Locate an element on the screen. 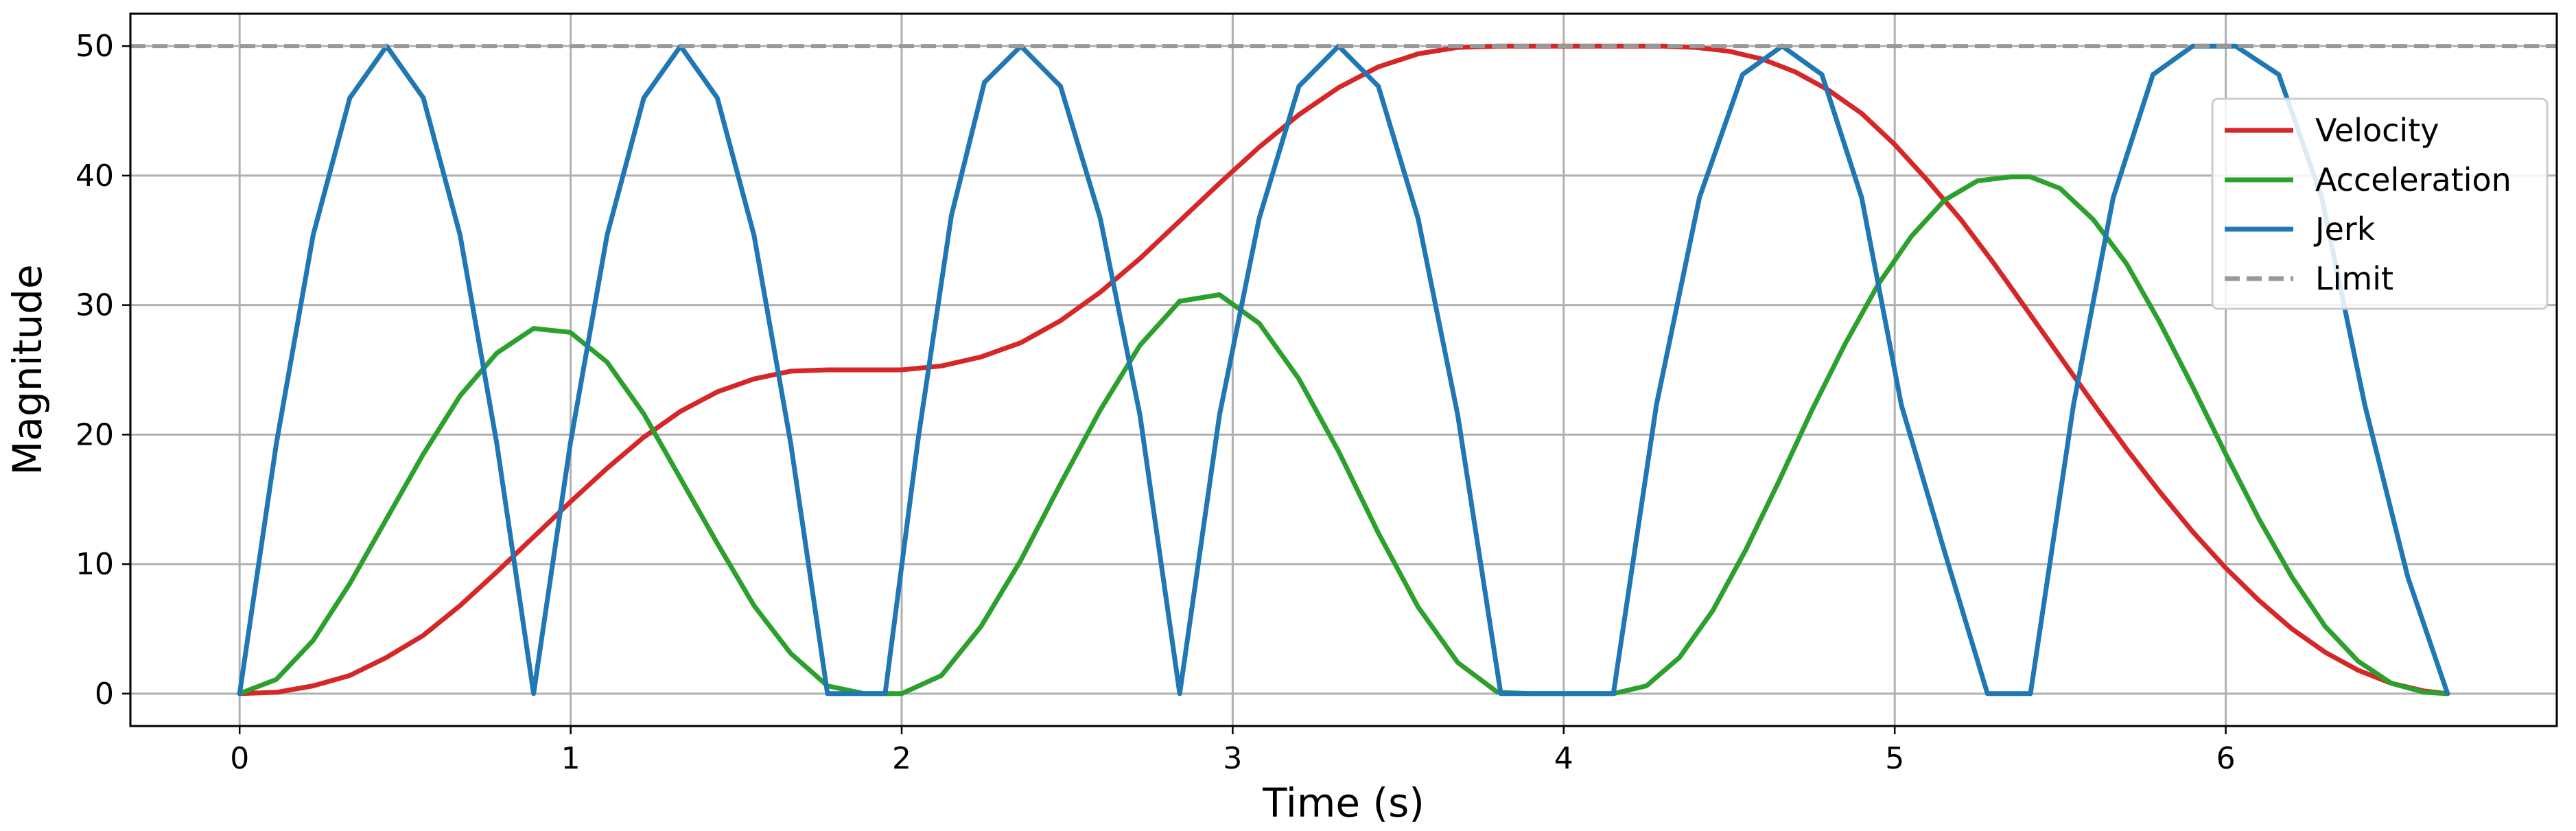  x-tick-label: 2 is located at coordinates (901, 758).